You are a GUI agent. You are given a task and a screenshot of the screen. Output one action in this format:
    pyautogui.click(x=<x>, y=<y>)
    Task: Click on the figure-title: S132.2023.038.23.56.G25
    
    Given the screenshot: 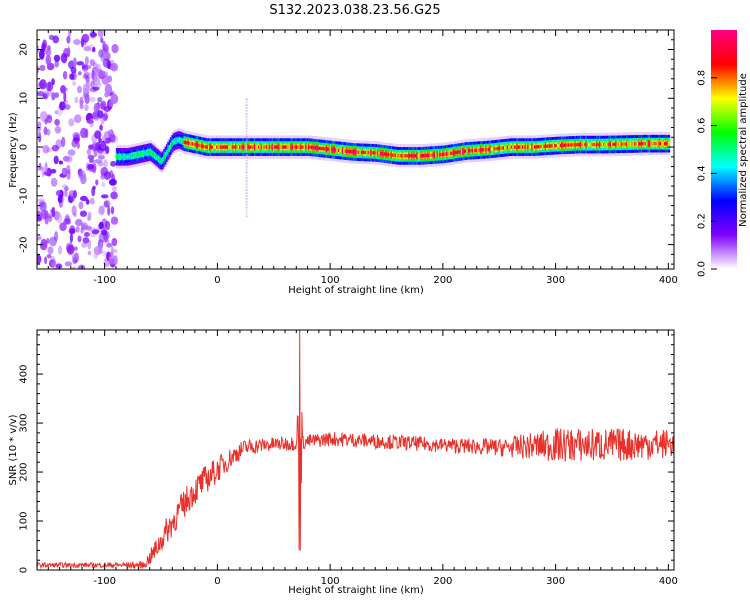 What is the action you would take?
    pyautogui.click(x=354, y=10)
    